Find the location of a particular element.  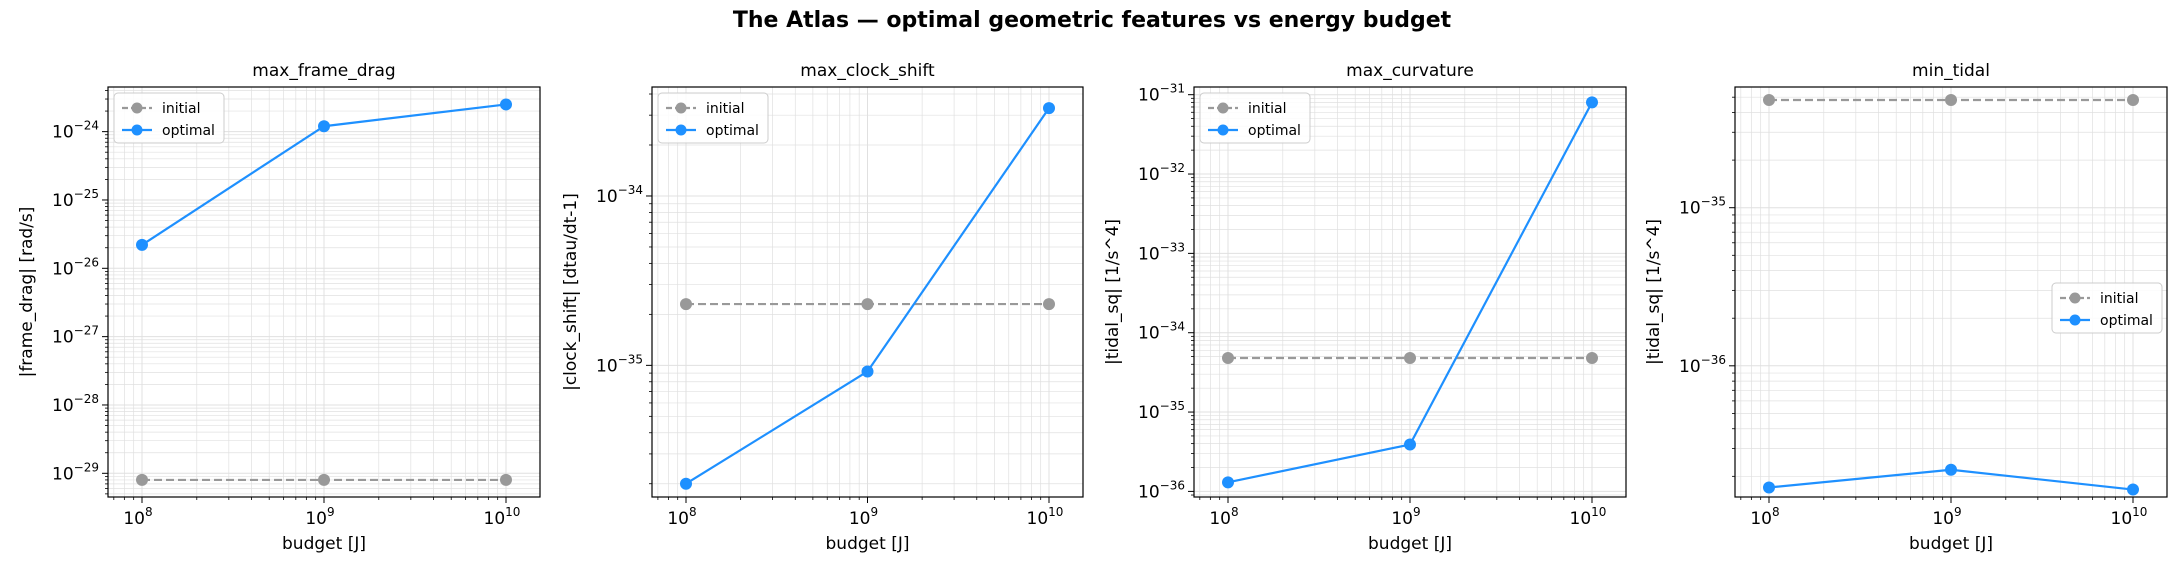

y-tick-exponent: −25 is located at coordinates (86, 194).